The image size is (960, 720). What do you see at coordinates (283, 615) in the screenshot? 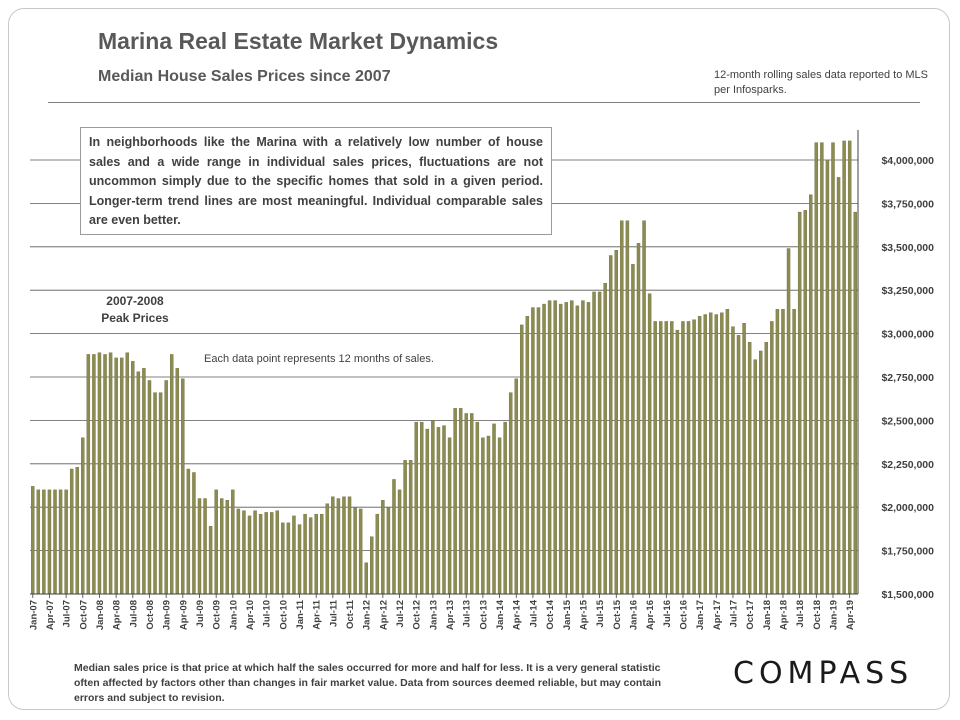
I see `x-tick-label: Oct-10` at bounding box center [283, 615].